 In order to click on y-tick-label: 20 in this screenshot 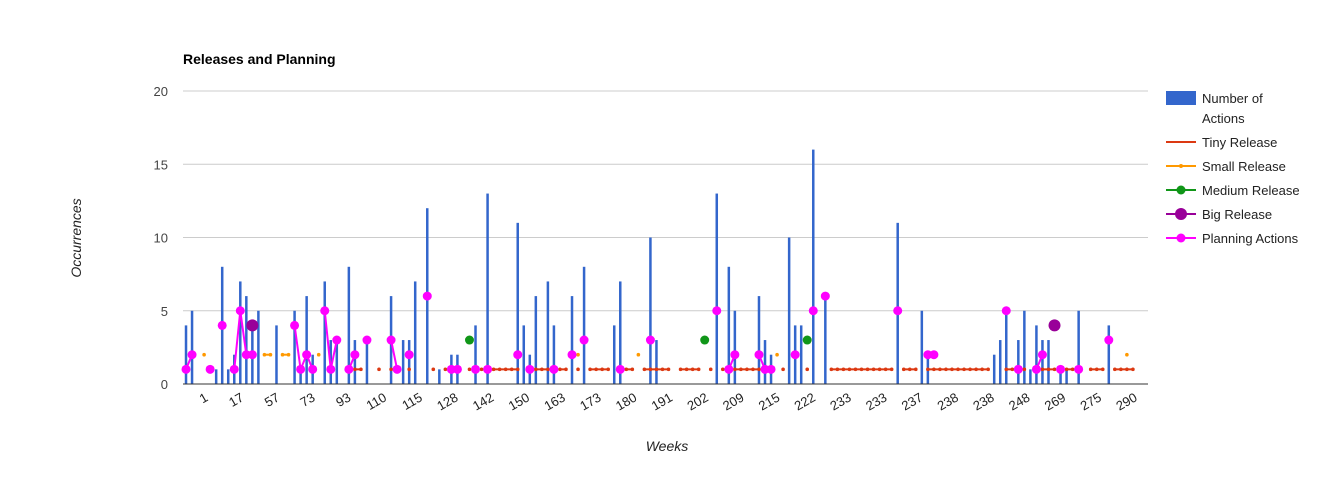, I will do `click(161, 91)`.